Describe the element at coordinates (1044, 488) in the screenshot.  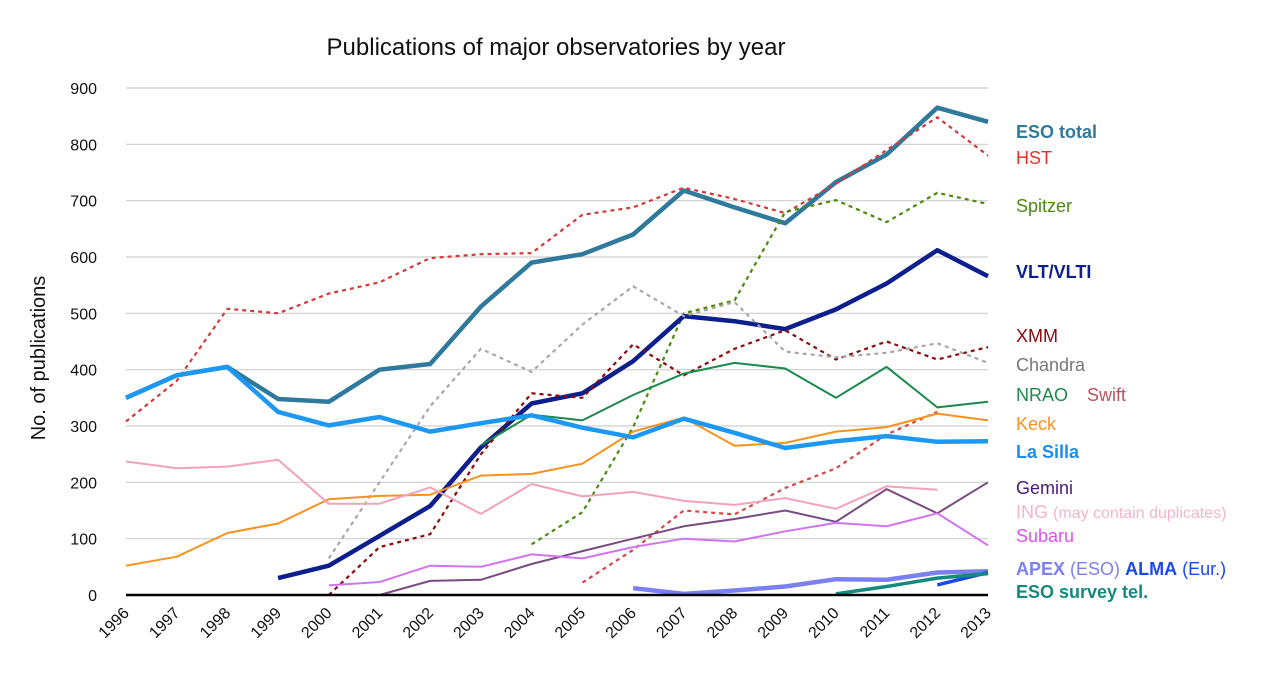
I see `legend-gemini: Gemini` at that location.